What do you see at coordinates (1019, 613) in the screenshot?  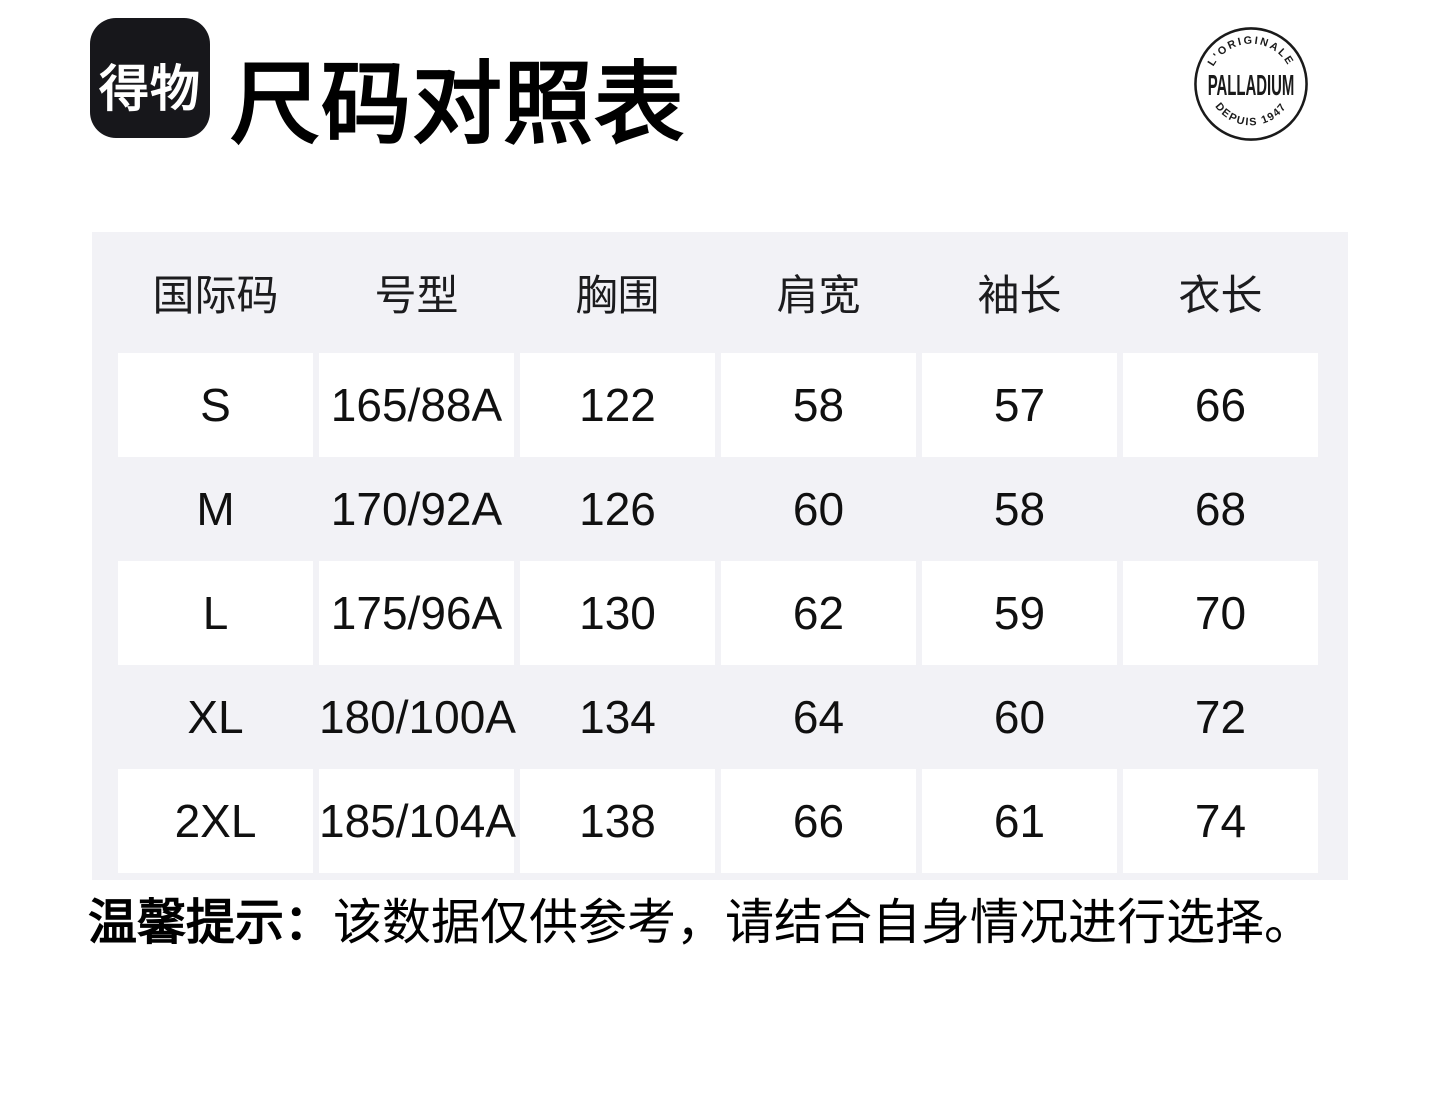 I see `table-cell: 59` at bounding box center [1019, 613].